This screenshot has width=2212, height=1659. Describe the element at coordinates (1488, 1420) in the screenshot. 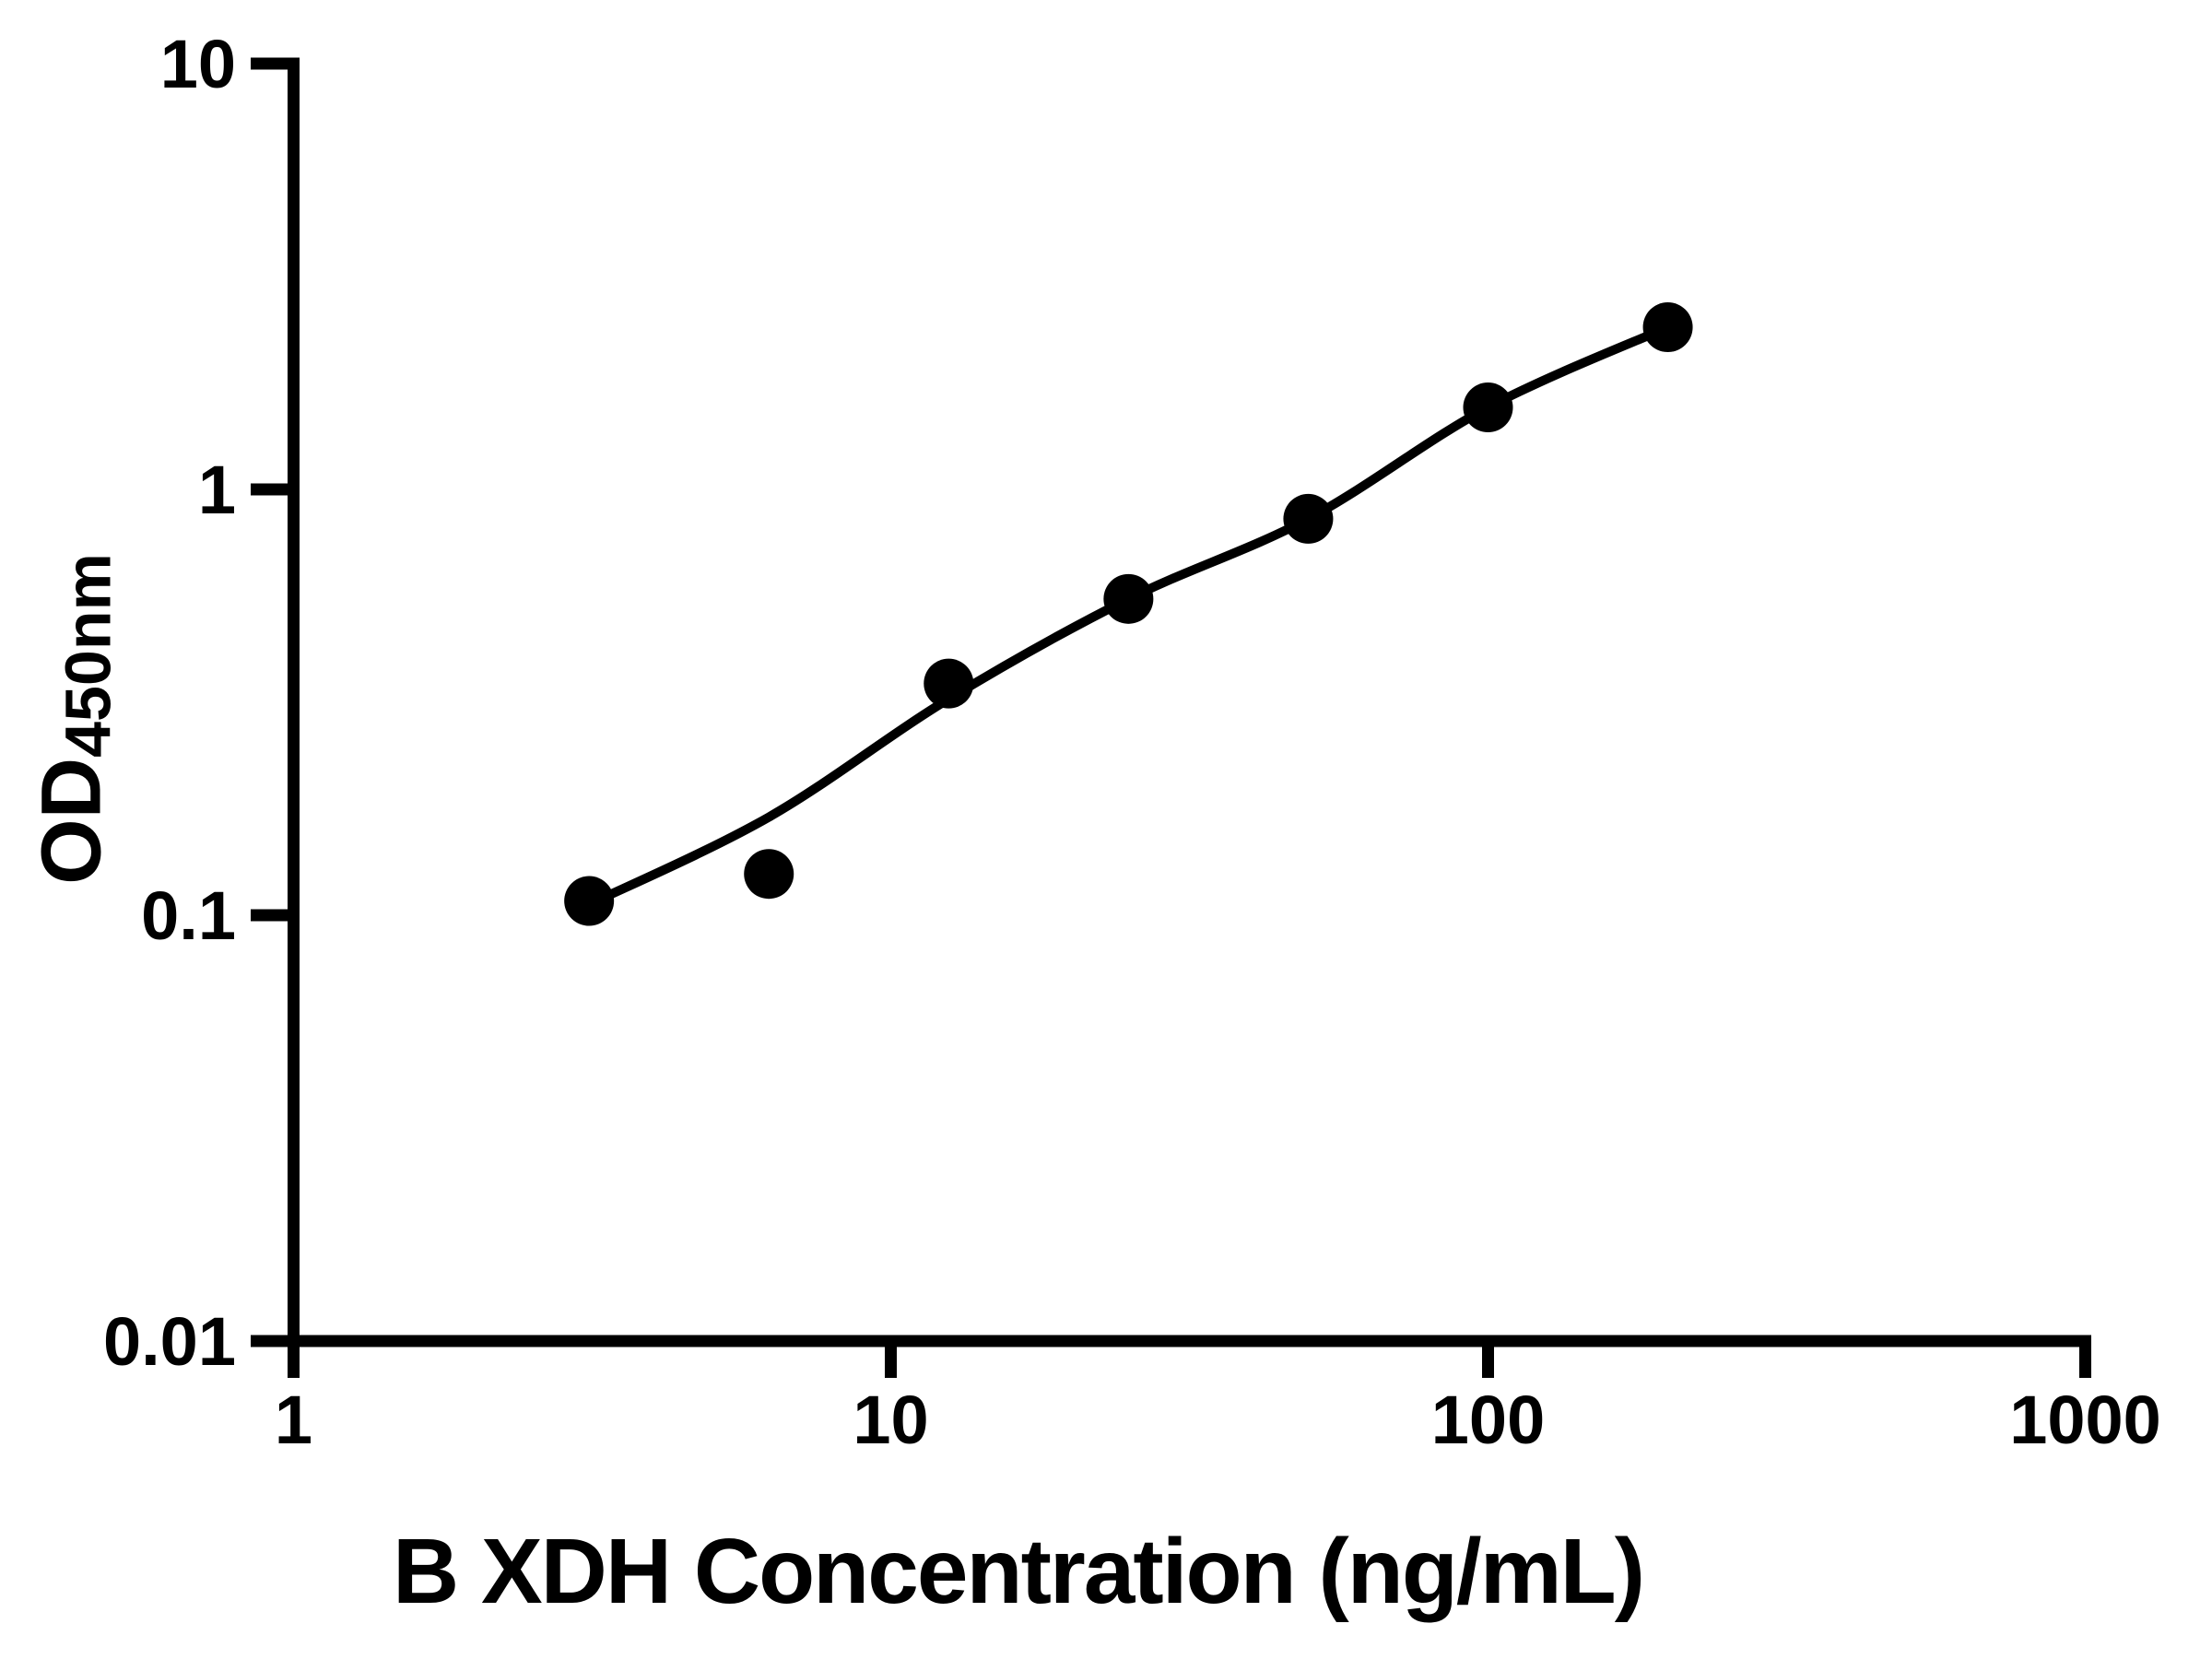

I see `x-tick-label: 100` at that location.